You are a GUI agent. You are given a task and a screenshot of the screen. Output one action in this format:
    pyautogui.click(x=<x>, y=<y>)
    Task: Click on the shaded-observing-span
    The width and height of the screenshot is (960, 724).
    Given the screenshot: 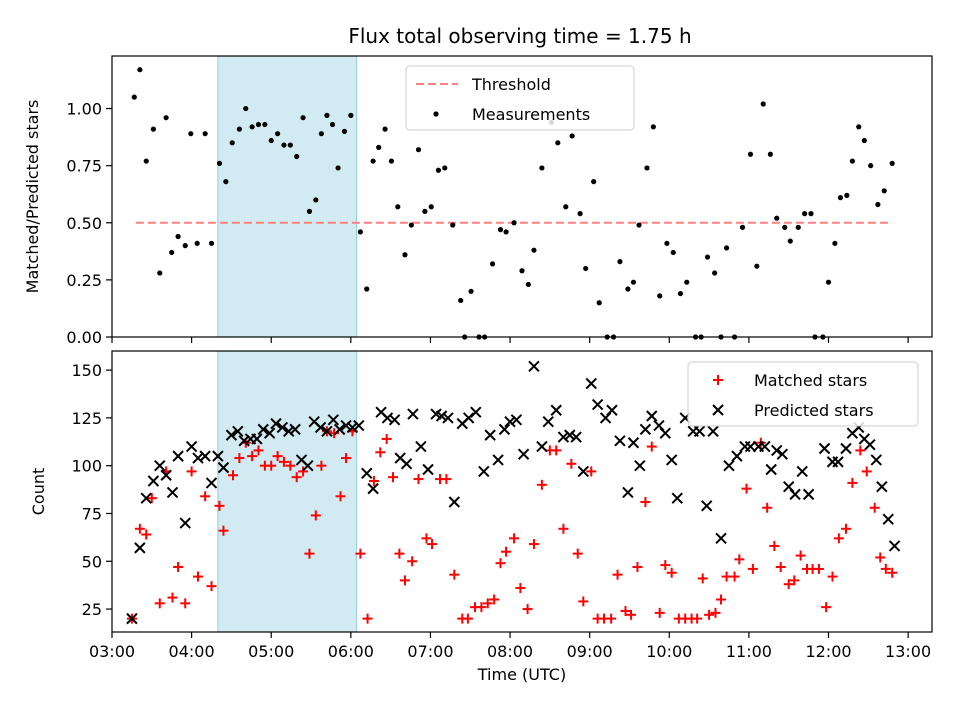 What is the action you would take?
    pyautogui.click(x=287, y=491)
    